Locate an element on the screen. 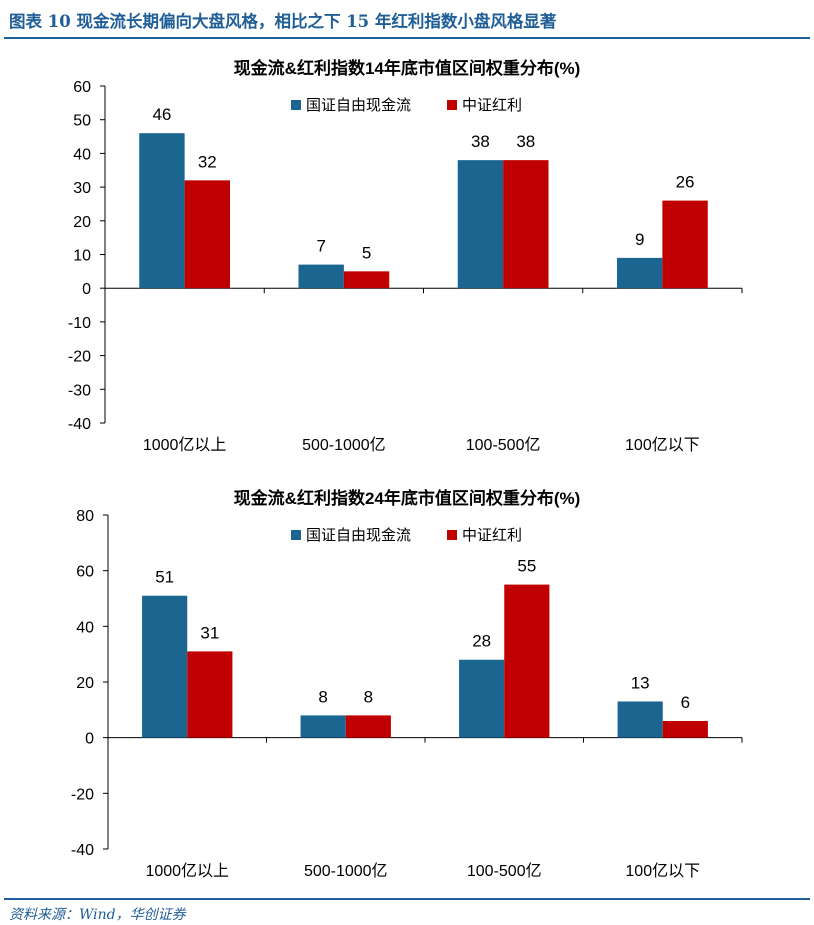 This screenshot has width=814, height=925. data-label: 13 is located at coordinates (640, 682).